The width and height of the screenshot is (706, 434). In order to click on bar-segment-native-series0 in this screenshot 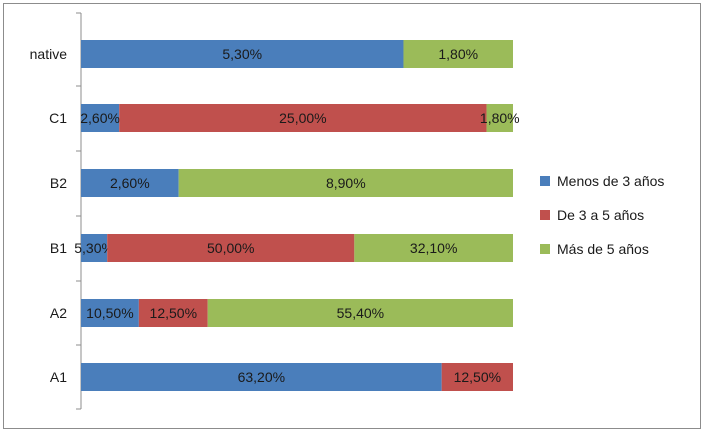, I will do `click(242, 54)`.